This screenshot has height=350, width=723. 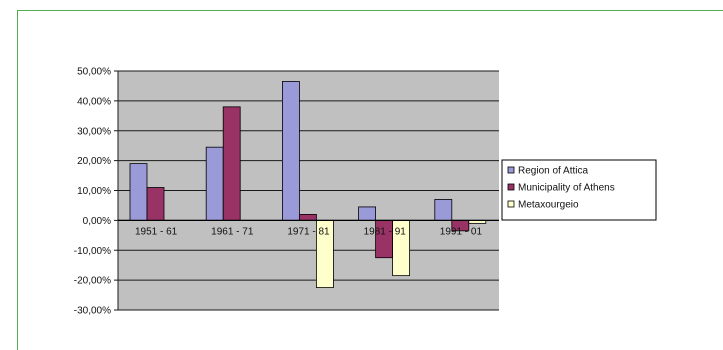 I want to click on y-tick-label: 30,00%, so click(x=94, y=131).